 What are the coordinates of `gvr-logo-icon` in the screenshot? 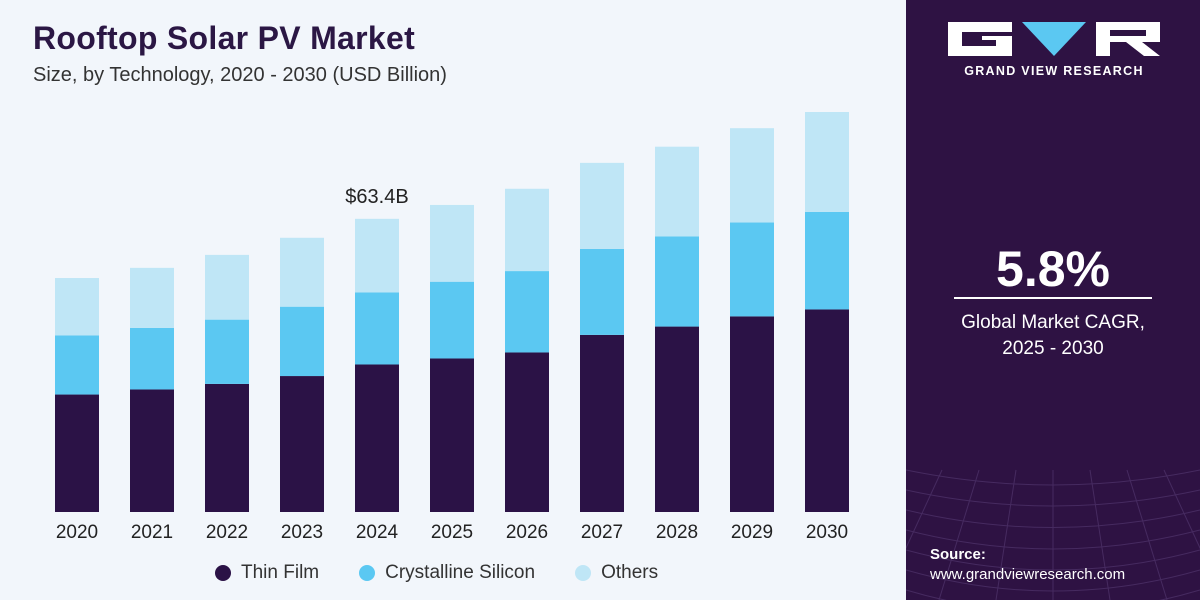 It's located at (1054, 39).